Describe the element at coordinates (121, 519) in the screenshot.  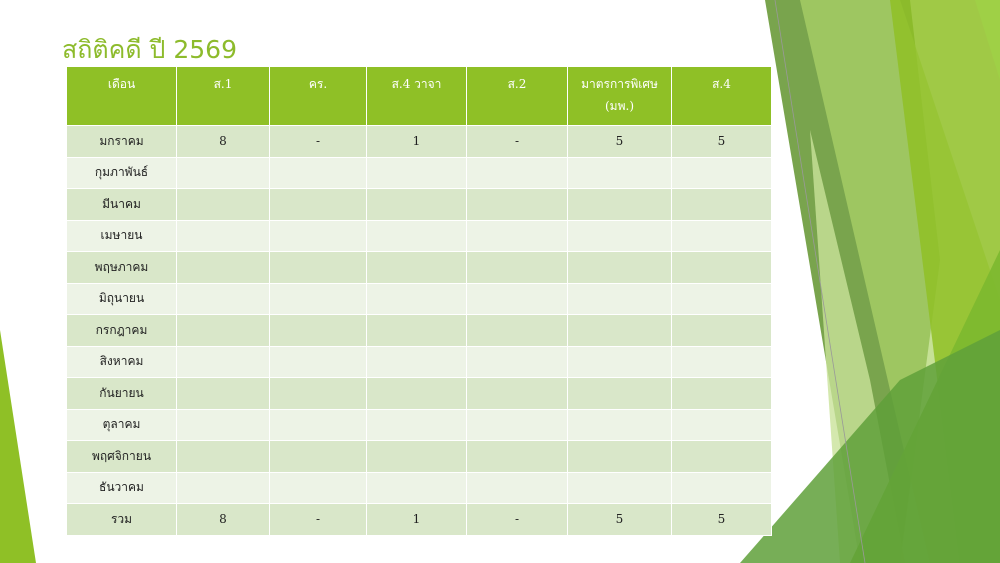
I see `month-cell: รวม` at that location.